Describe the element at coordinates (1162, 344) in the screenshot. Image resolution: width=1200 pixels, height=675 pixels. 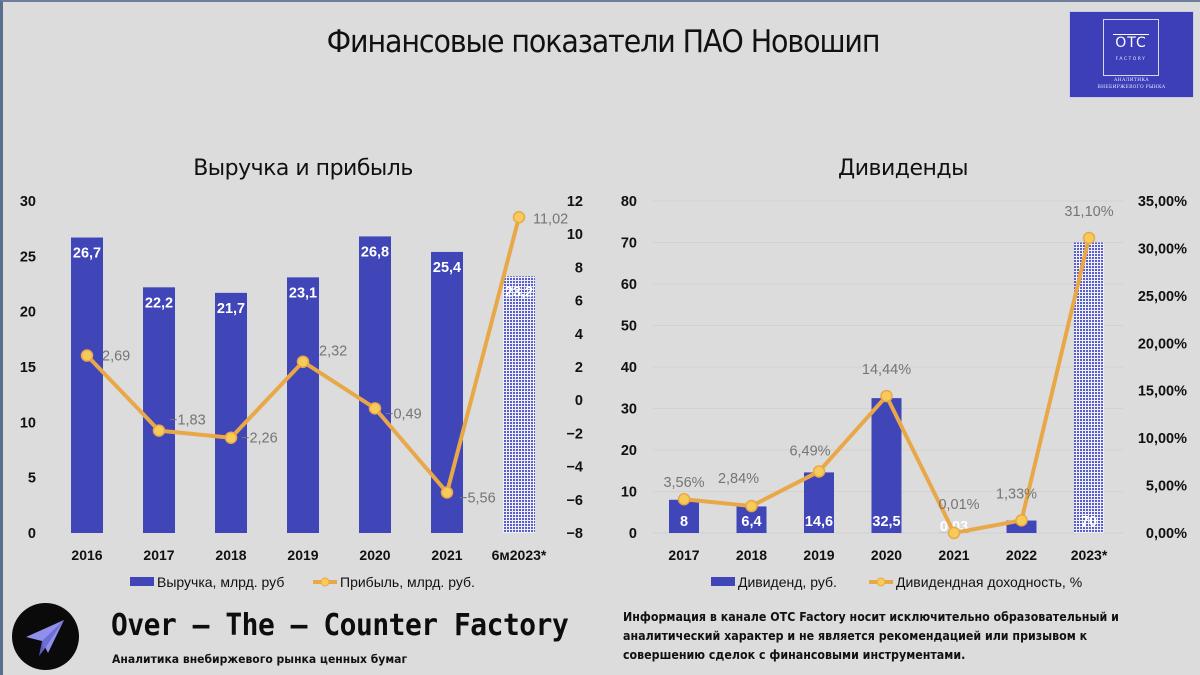
I see `y-right-tick: 20,00%` at that location.